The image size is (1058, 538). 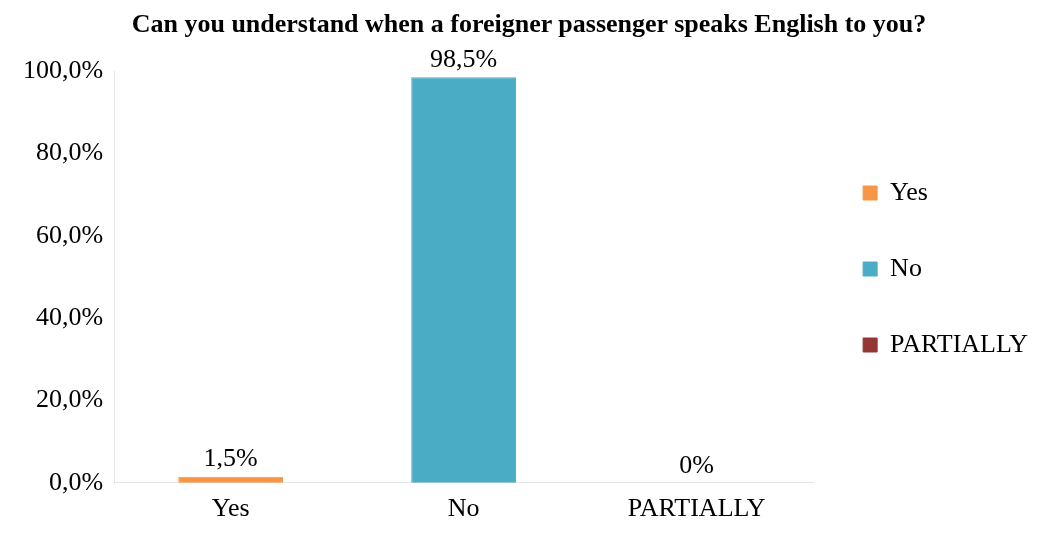 What do you see at coordinates (63, 70) in the screenshot?
I see `y-tick-label: 100,0%` at bounding box center [63, 70].